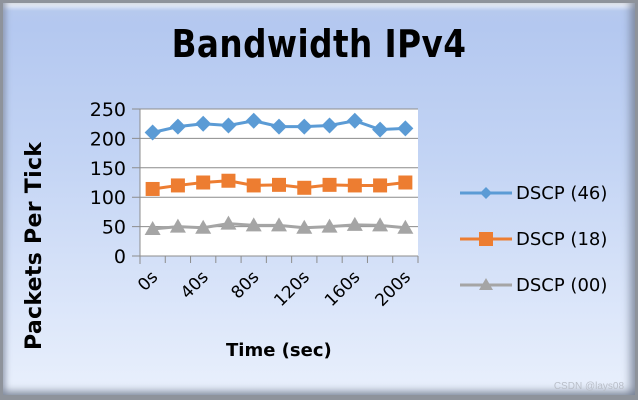  I want to click on legend-label: DSCP (18), so click(562, 239).